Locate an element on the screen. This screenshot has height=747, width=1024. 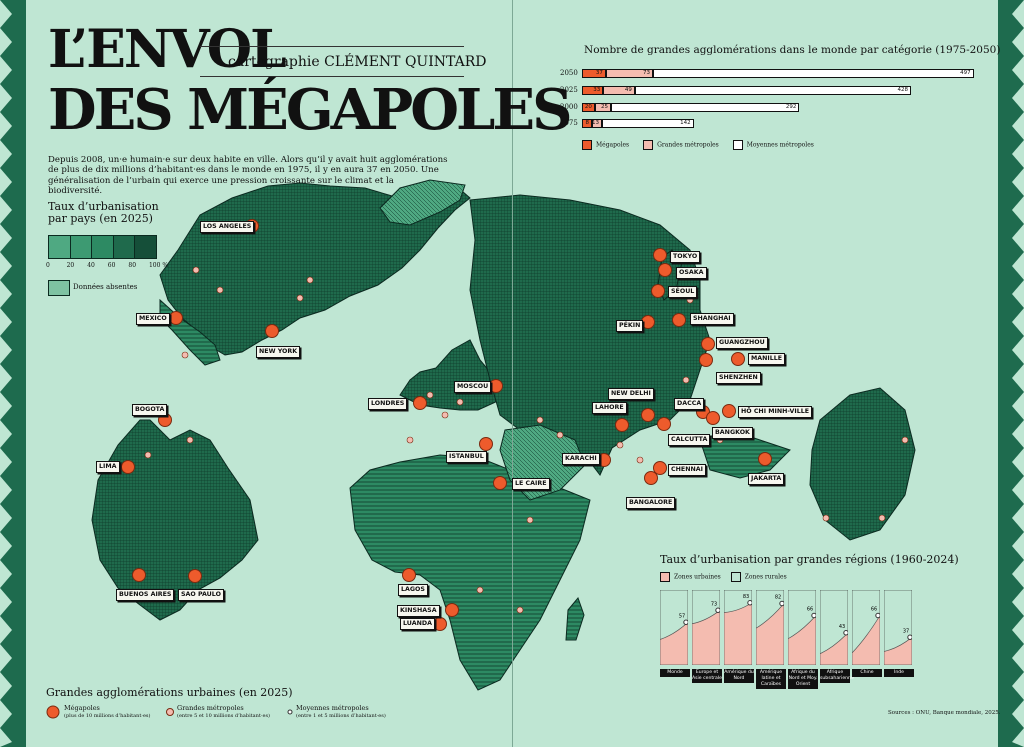
region-end-label: 73 is located at coordinates (714, 604).